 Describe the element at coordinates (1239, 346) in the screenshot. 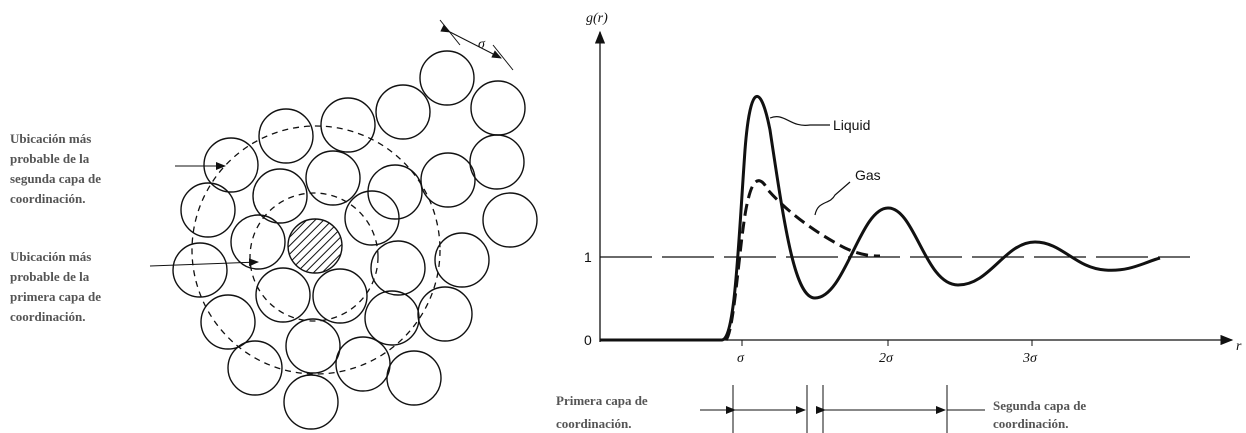

I see `x-axis-label: r` at that location.